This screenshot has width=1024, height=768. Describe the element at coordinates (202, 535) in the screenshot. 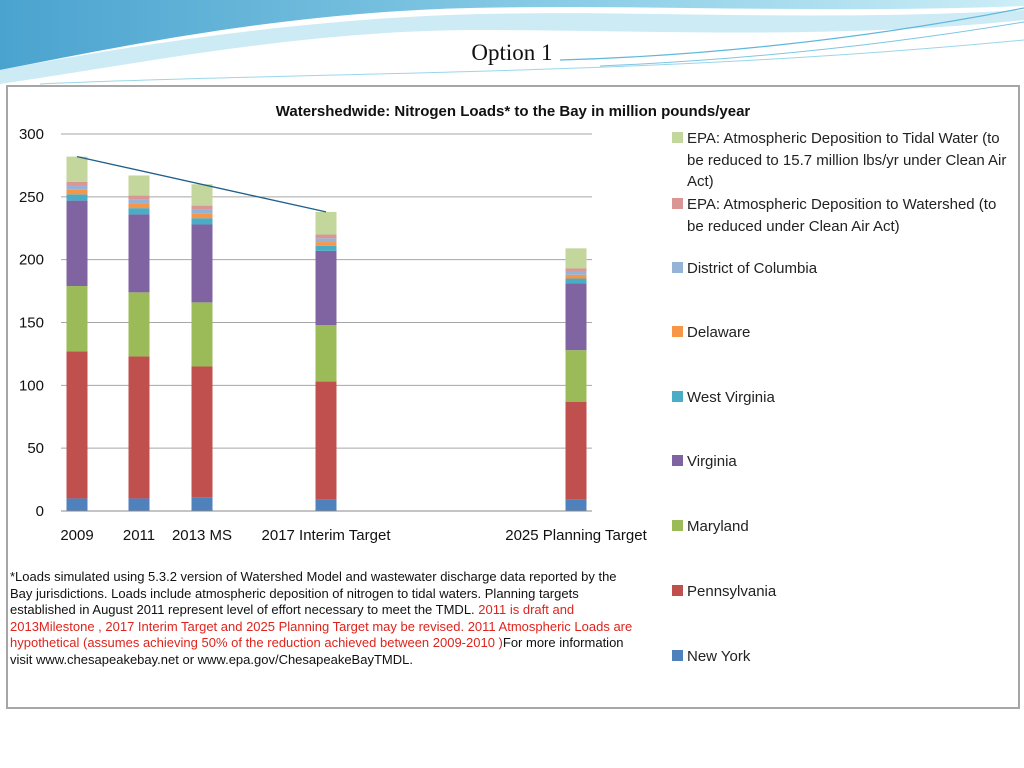

I see `x-tick-label: 2013 MS` at that location.